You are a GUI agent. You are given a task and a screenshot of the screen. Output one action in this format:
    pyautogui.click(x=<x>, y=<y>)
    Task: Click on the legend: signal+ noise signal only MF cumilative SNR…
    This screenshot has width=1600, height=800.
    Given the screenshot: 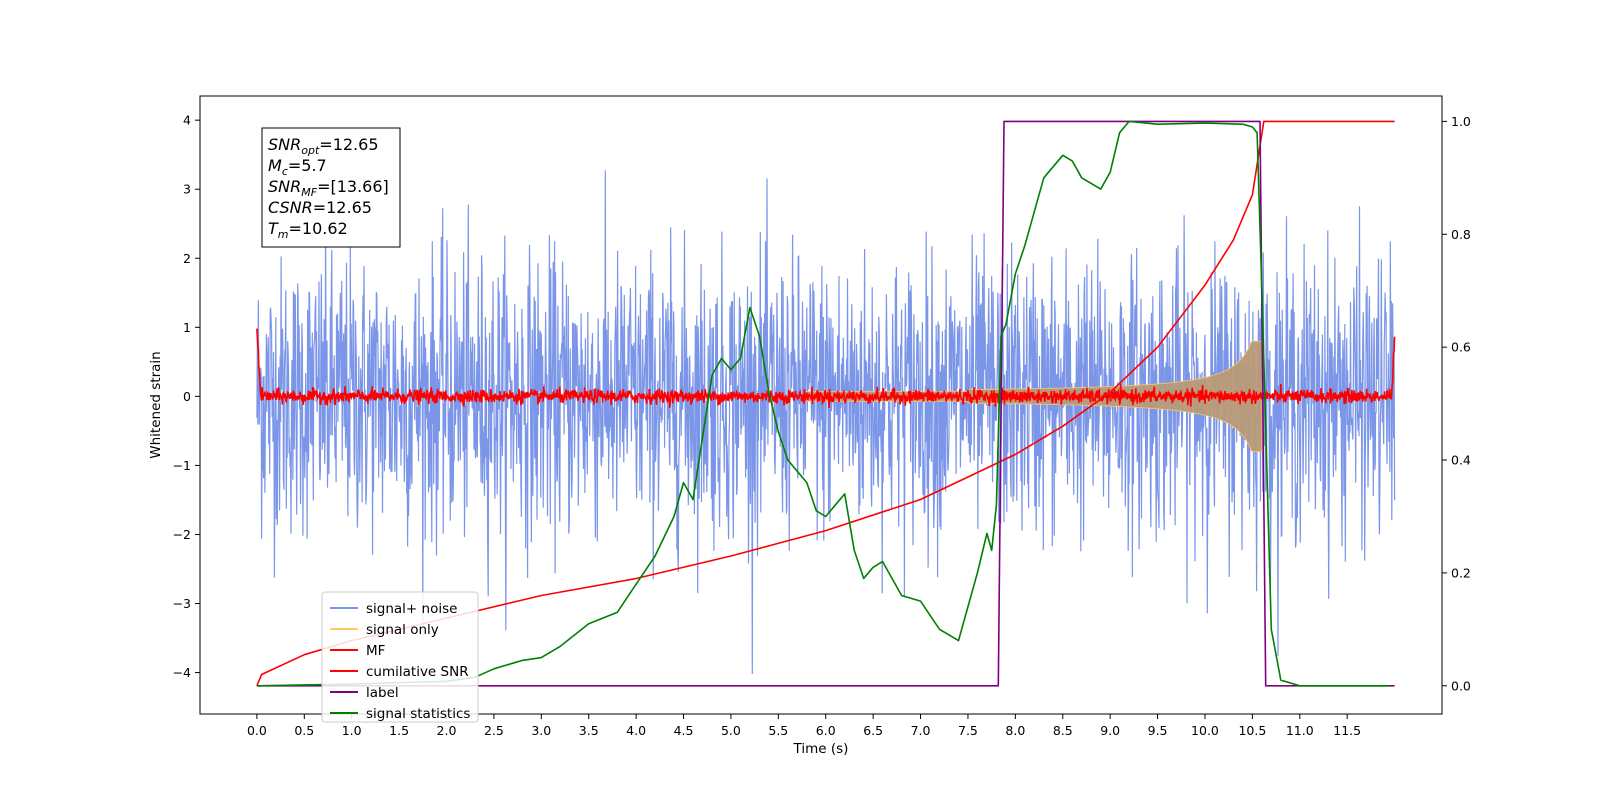 What is the action you would take?
    pyautogui.click(x=400, y=657)
    